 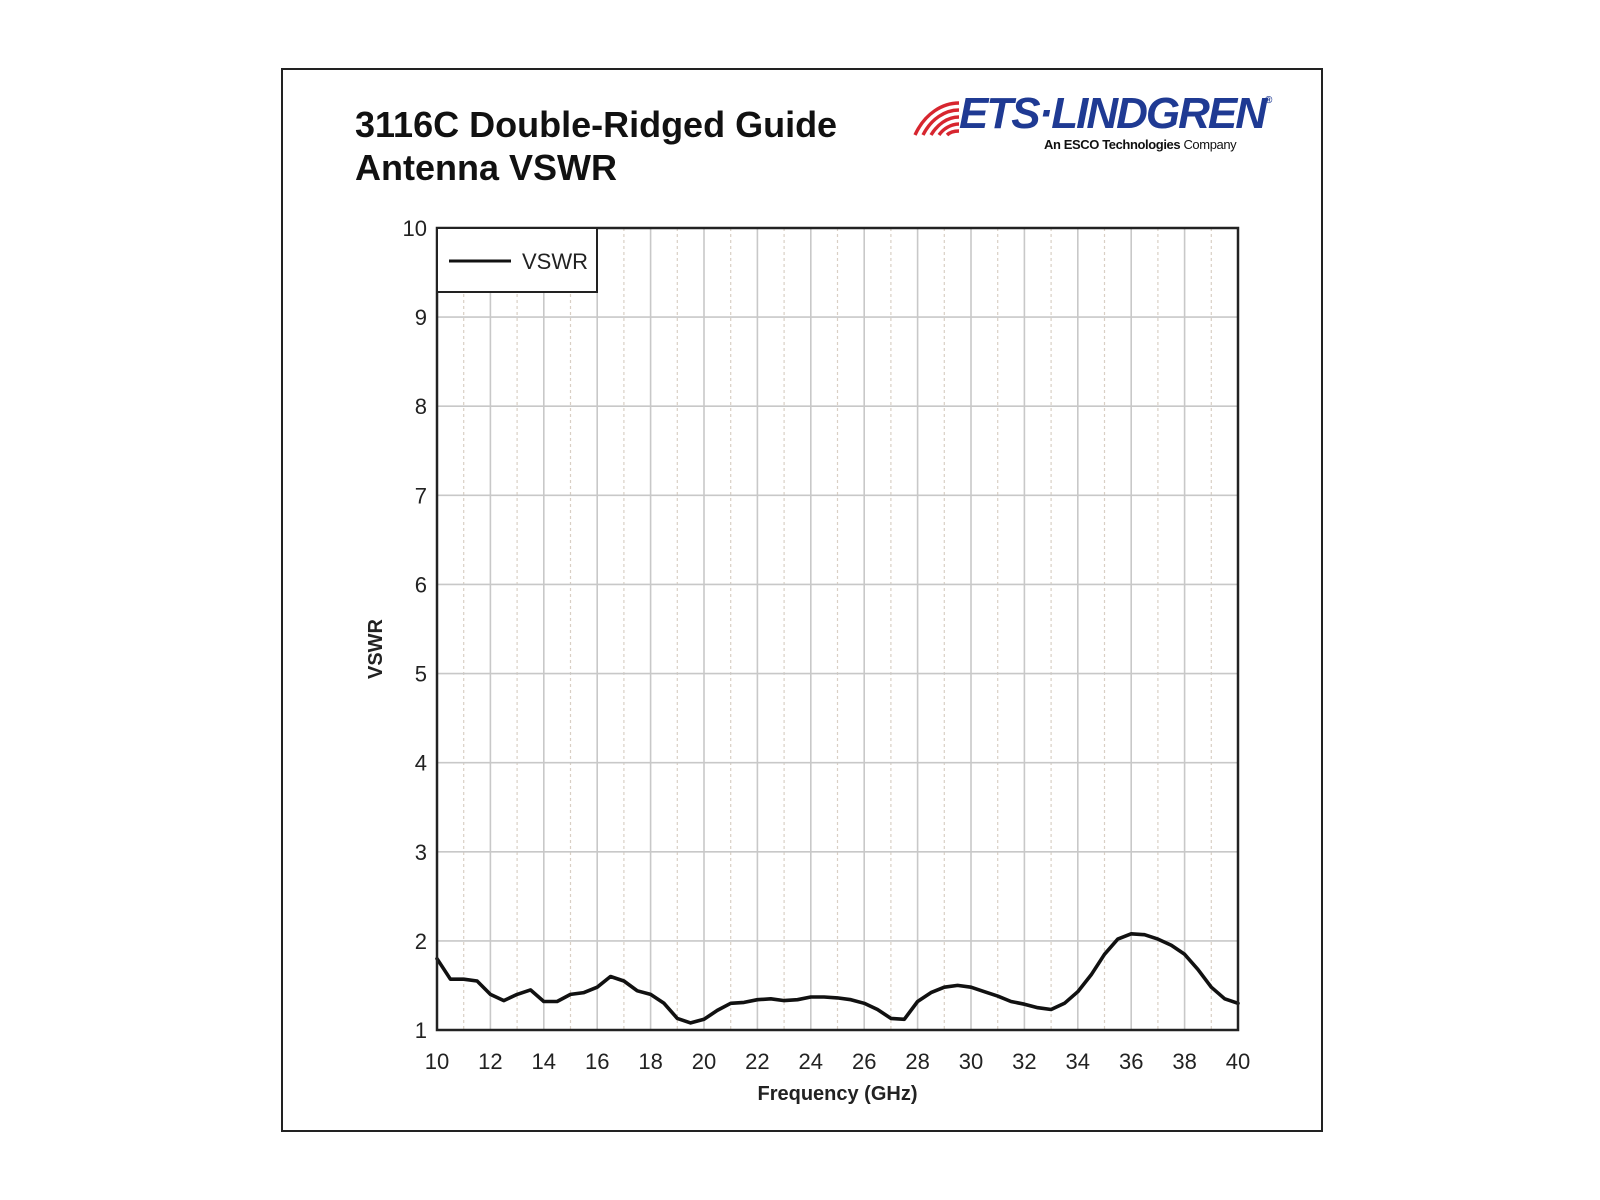 I want to click on y-axis-label: VSWR, so click(x=376, y=648).